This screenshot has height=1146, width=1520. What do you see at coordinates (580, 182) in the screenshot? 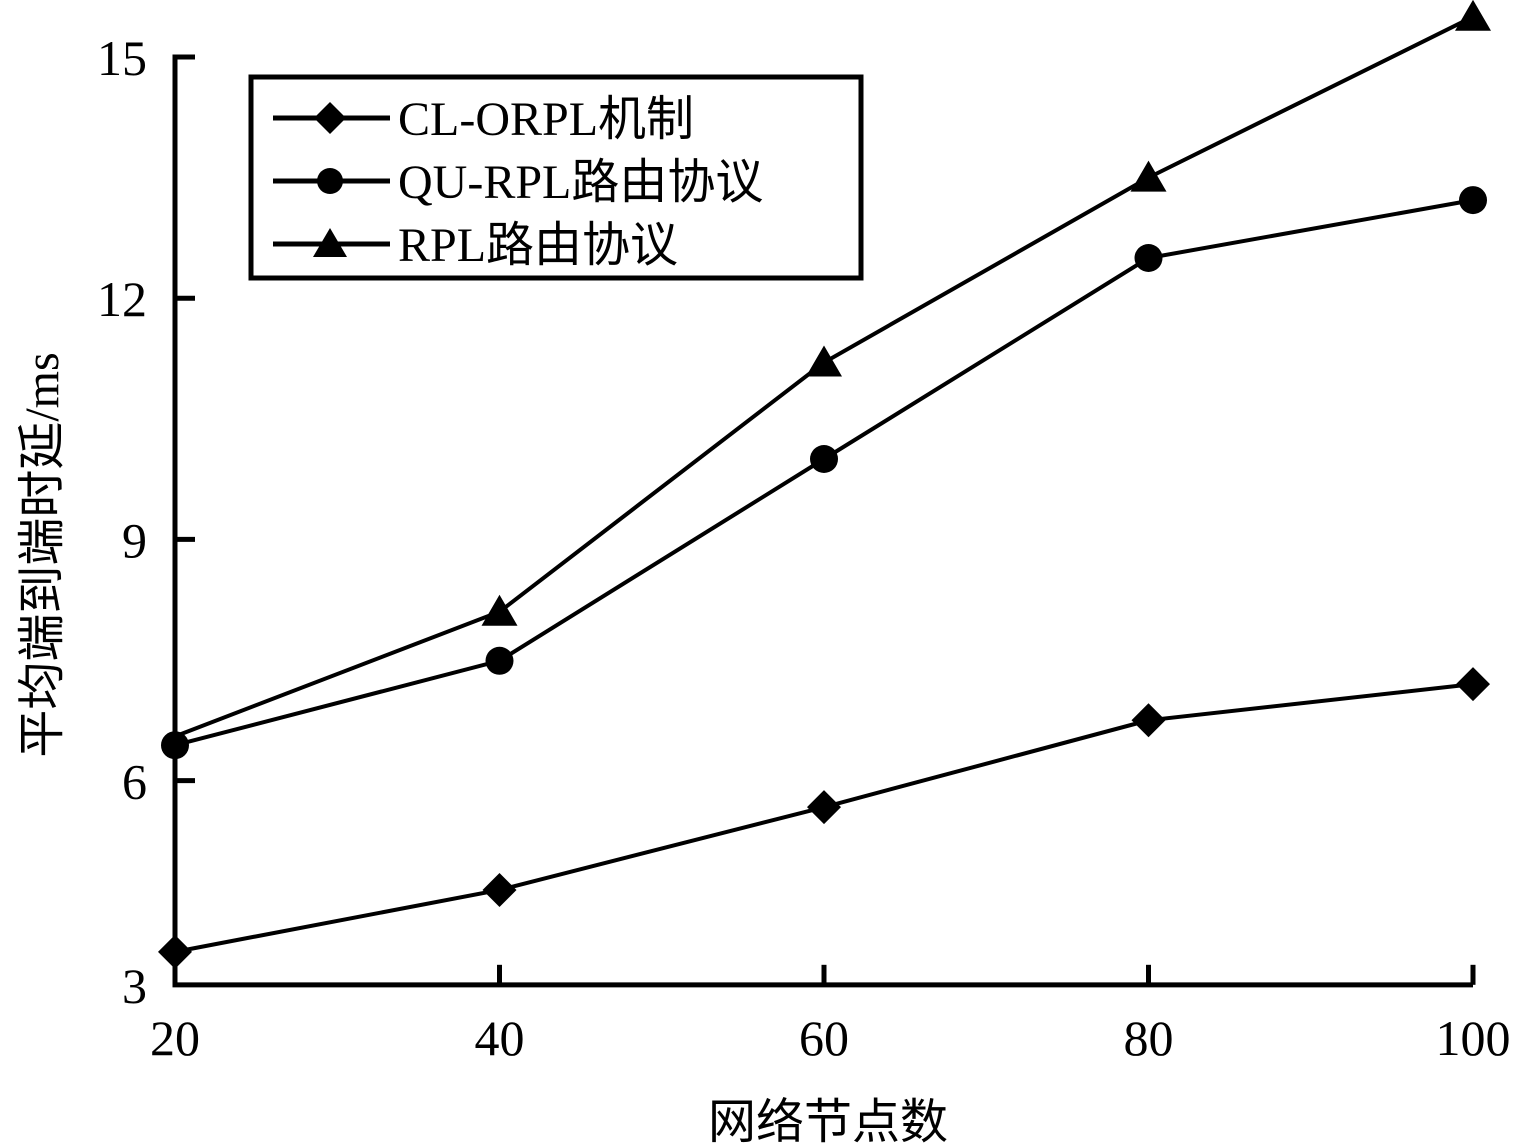
I see `legend-label: QU-RPL路由协议` at bounding box center [580, 182].